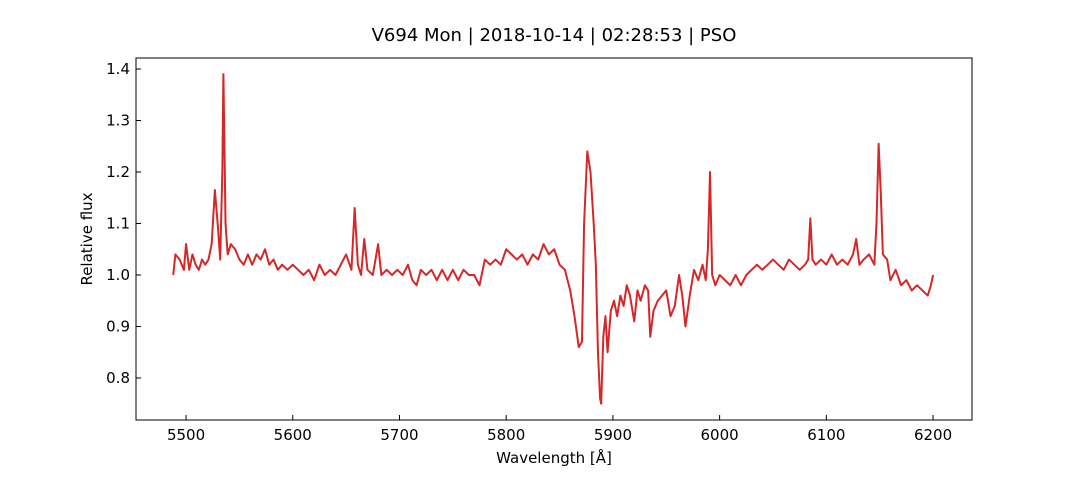  What do you see at coordinates (554, 35) in the screenshot?
I see `chart-title: V694 Mon | 2018-10-14 | 02:28:53 | PSO` at bounding box center [554, 35].